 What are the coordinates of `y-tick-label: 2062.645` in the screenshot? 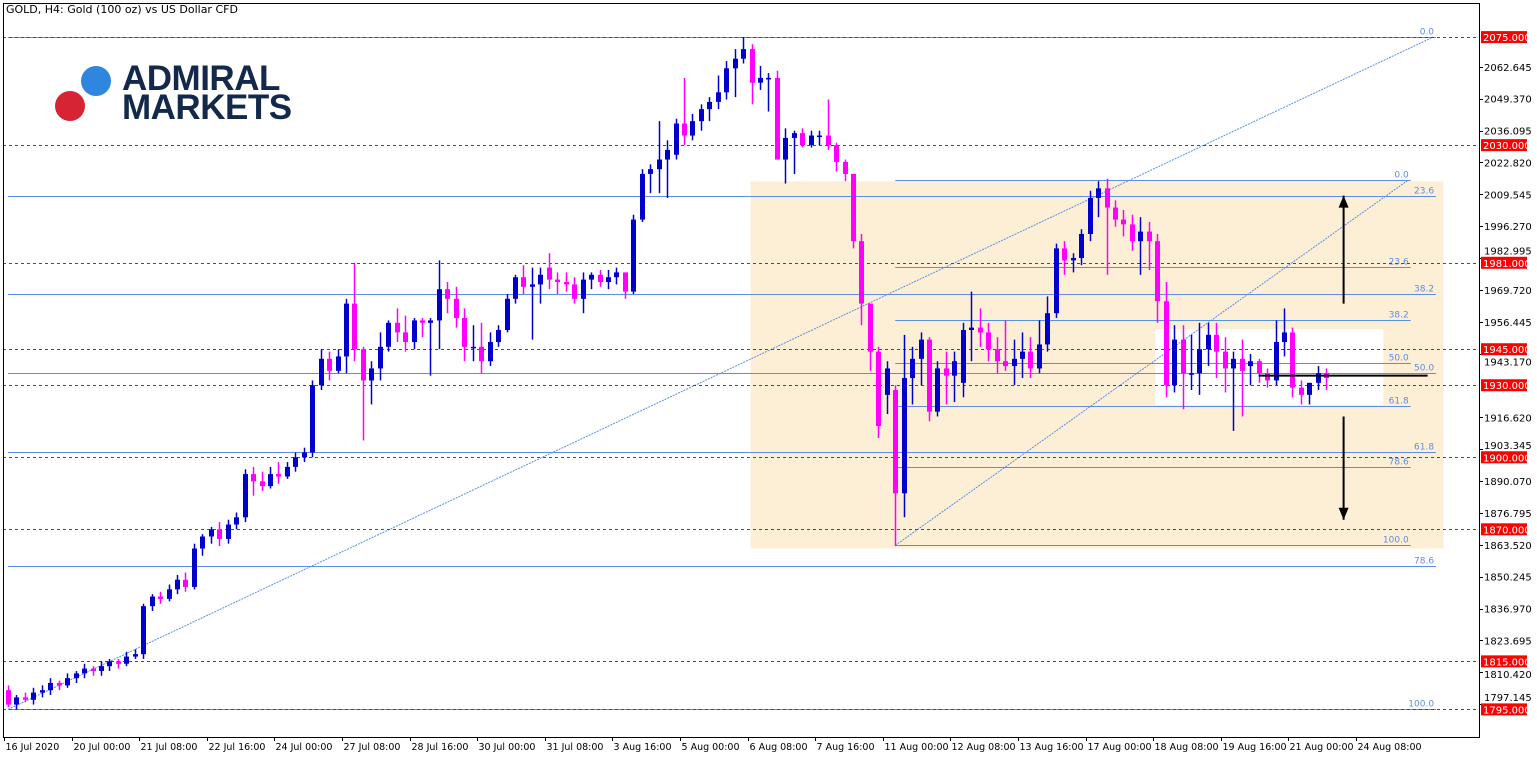 It's located at (1508, 68).